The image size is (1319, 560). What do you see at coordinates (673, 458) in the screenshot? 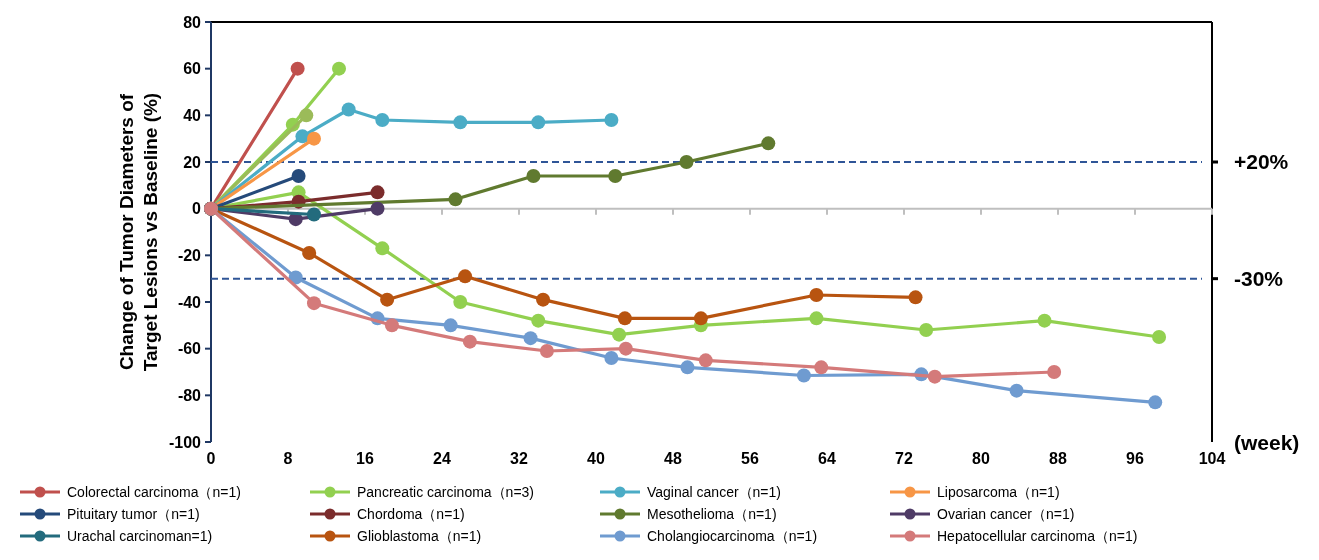
I see `x-tick-label: 48` at bounding box center [673, 458].